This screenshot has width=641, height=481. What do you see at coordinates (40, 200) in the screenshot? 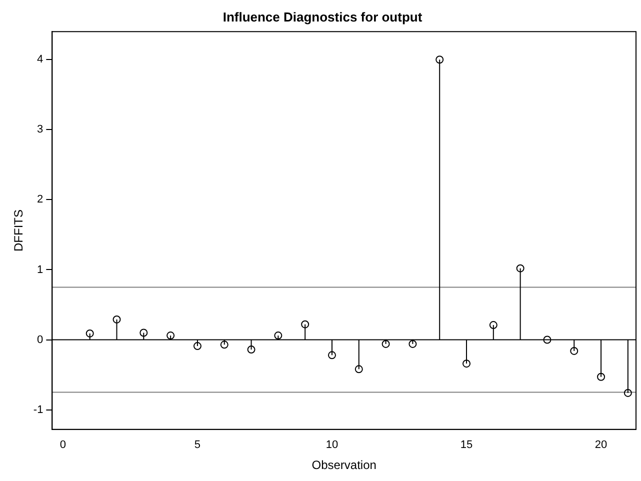
I see `y-tick-label: 2` at bounding box center [40, 200].